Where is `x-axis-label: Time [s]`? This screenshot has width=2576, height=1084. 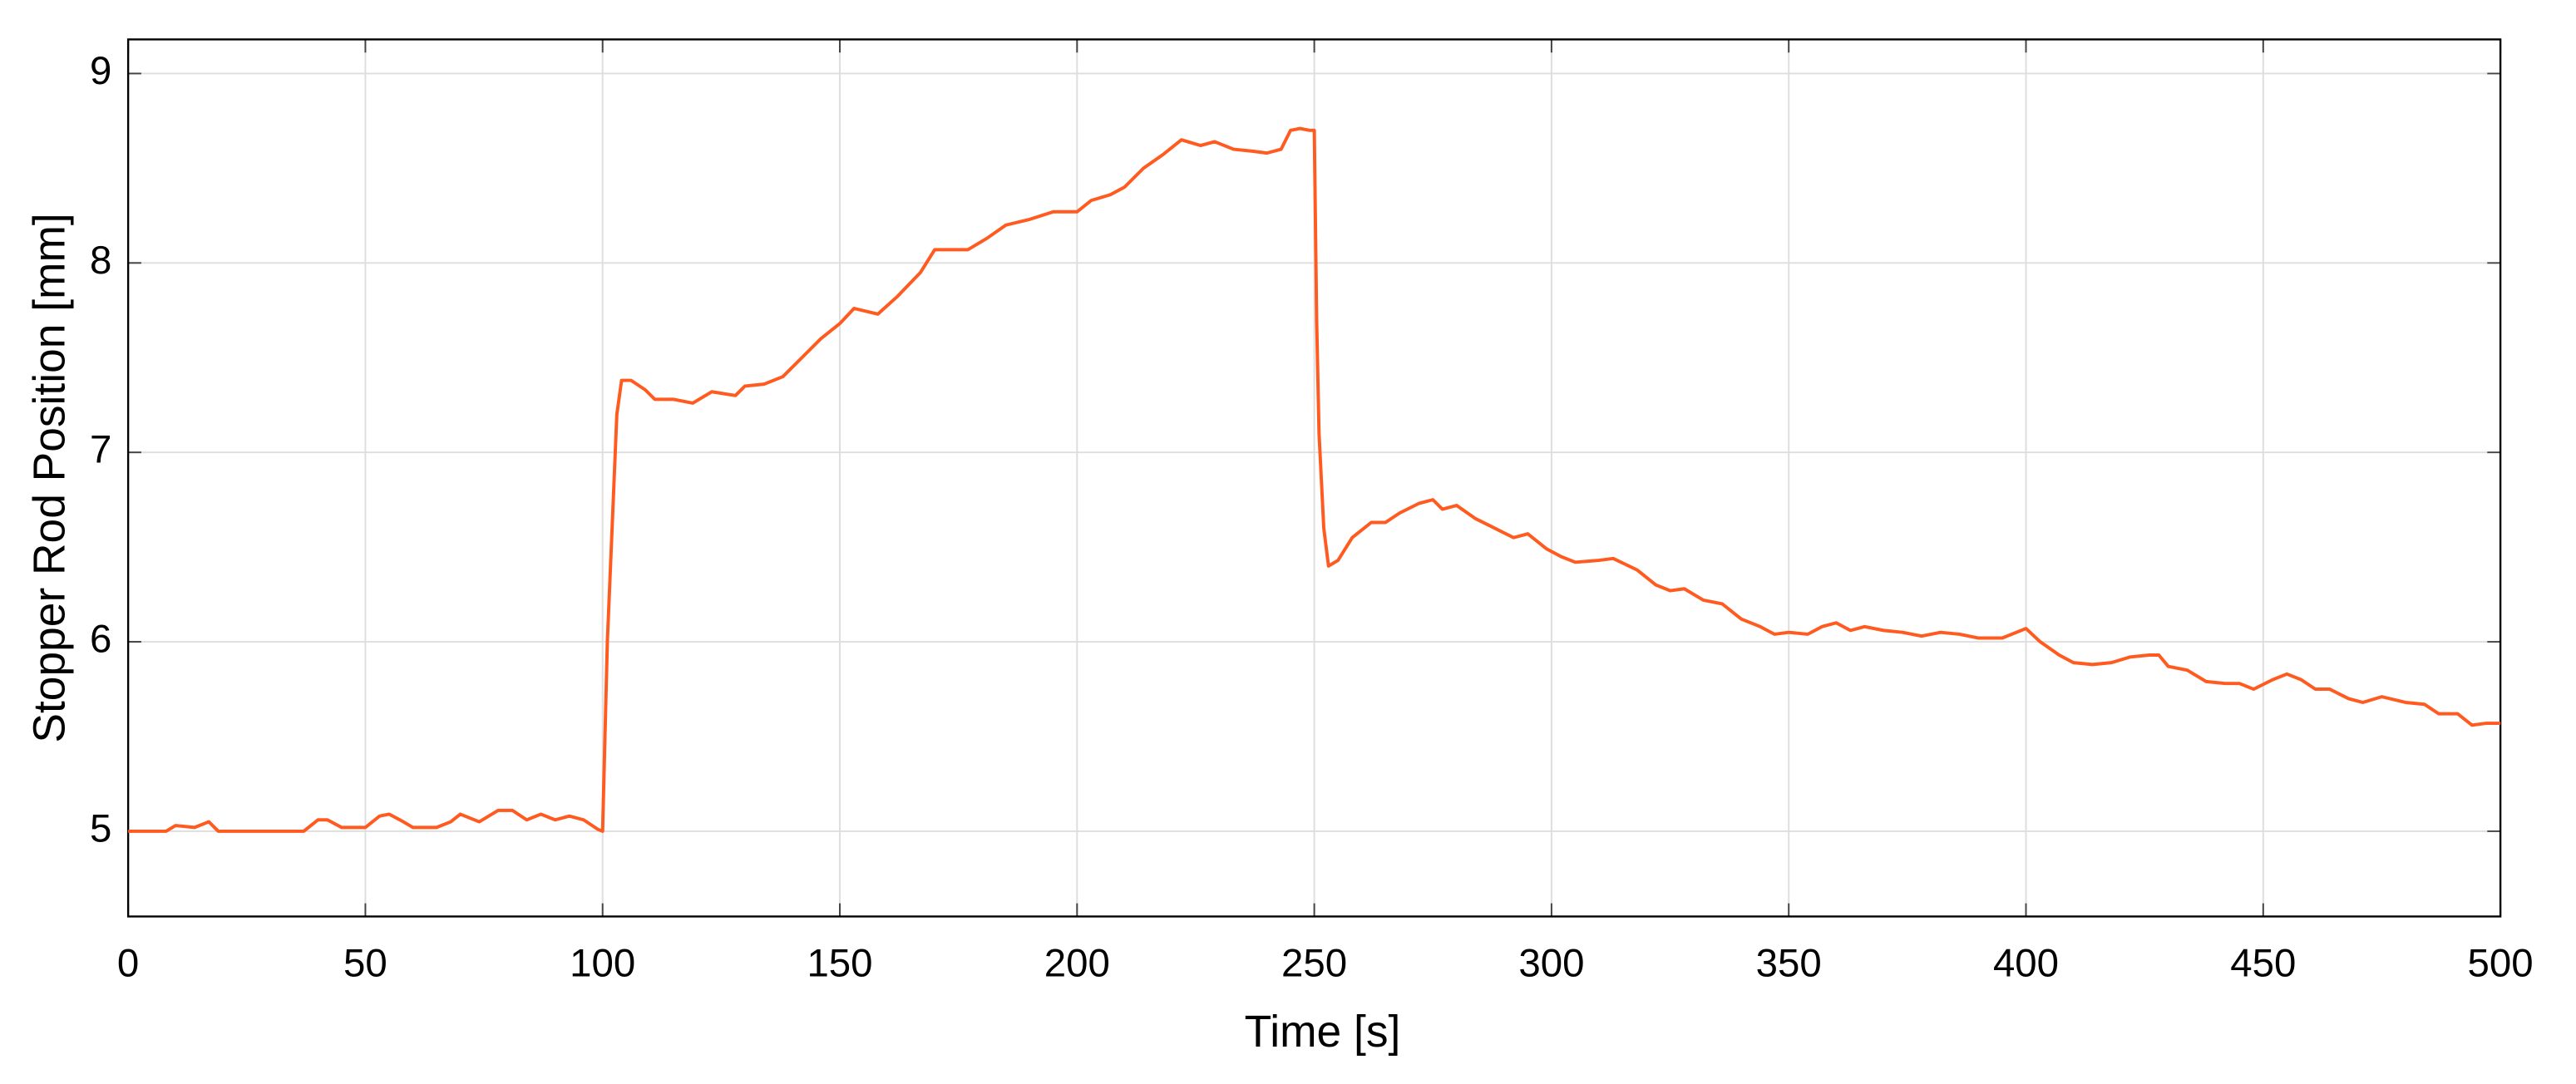 x-axis-label: Time [s] is located at coordinates (1323, 1032).